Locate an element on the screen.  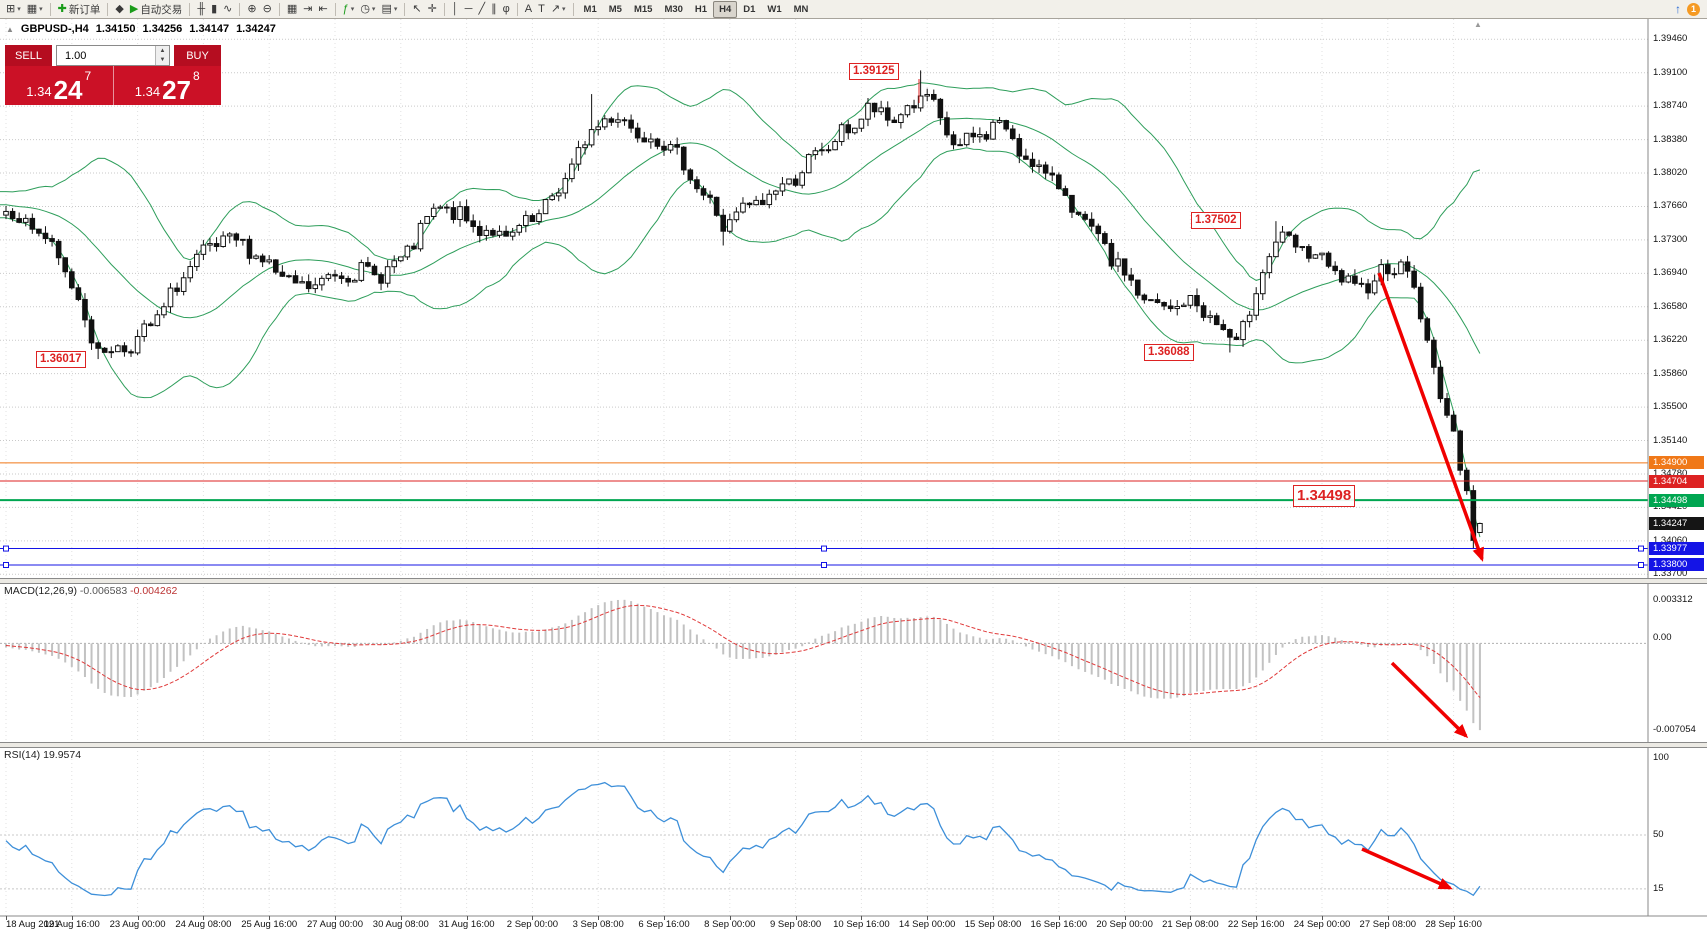
zoom-out-button: ⊖ is located at coordinates (267, 9).